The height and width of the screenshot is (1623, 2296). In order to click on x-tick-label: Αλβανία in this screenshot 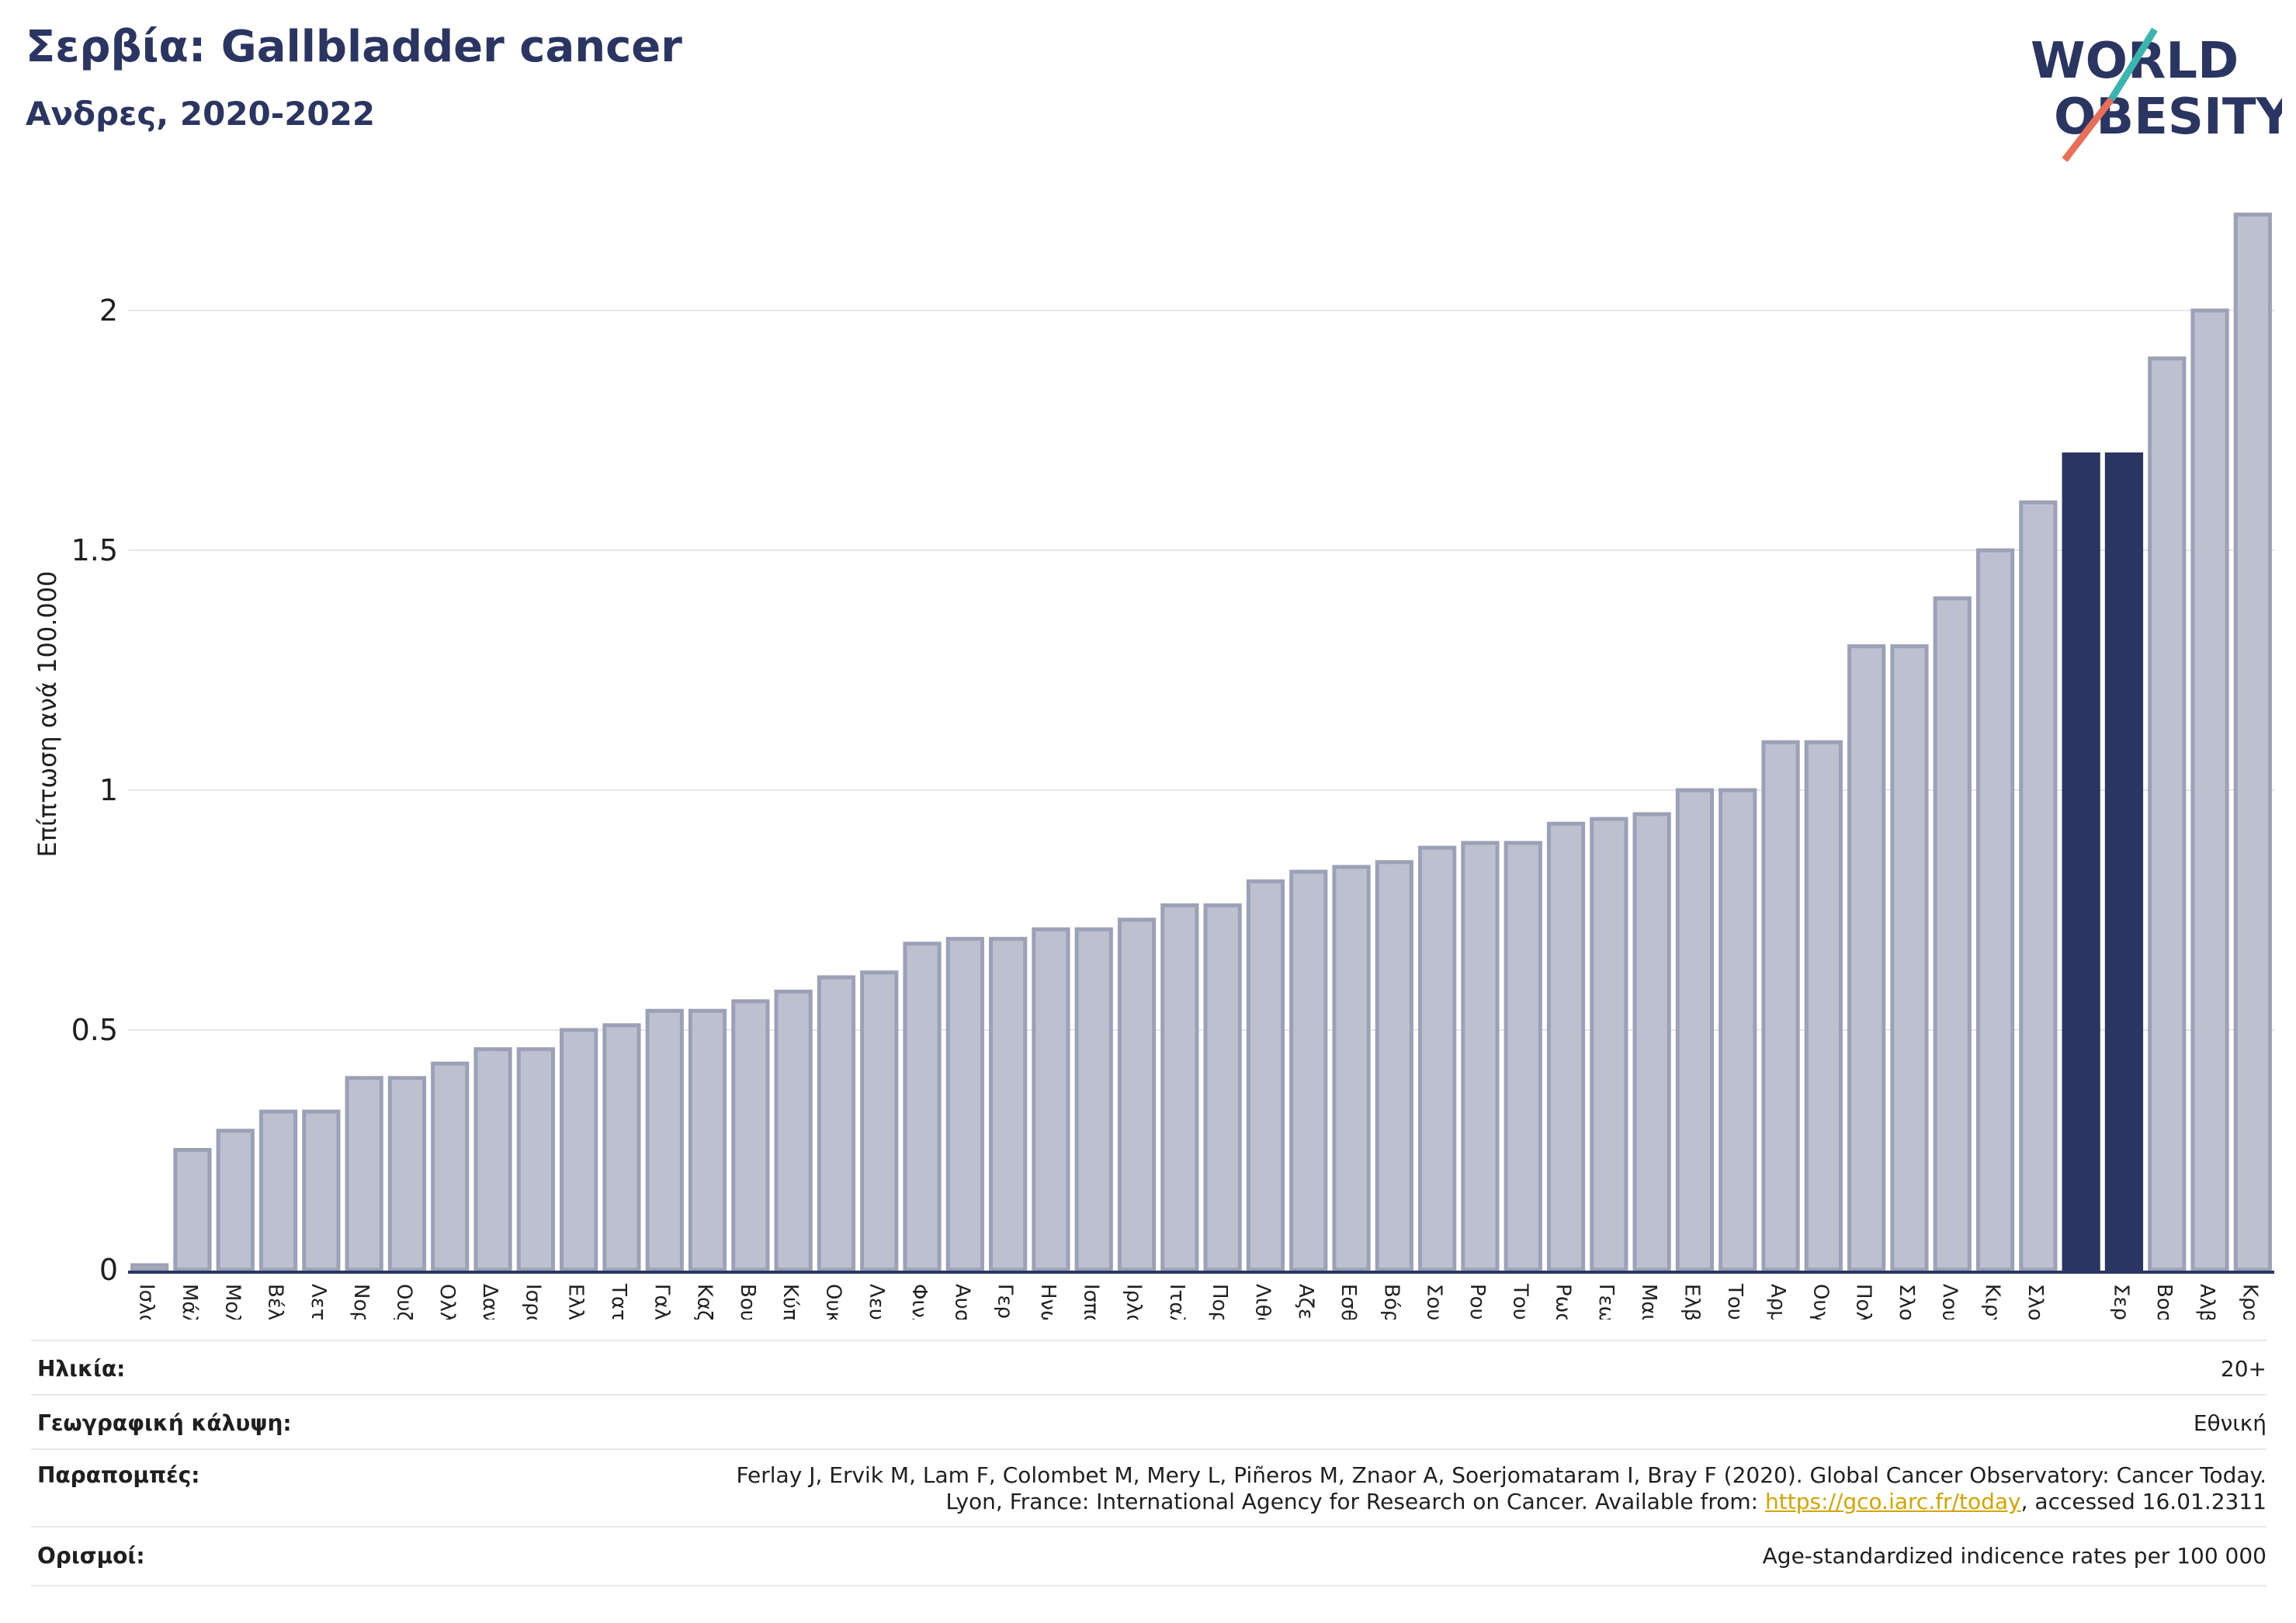, I will do `click(2206, 1302)`.